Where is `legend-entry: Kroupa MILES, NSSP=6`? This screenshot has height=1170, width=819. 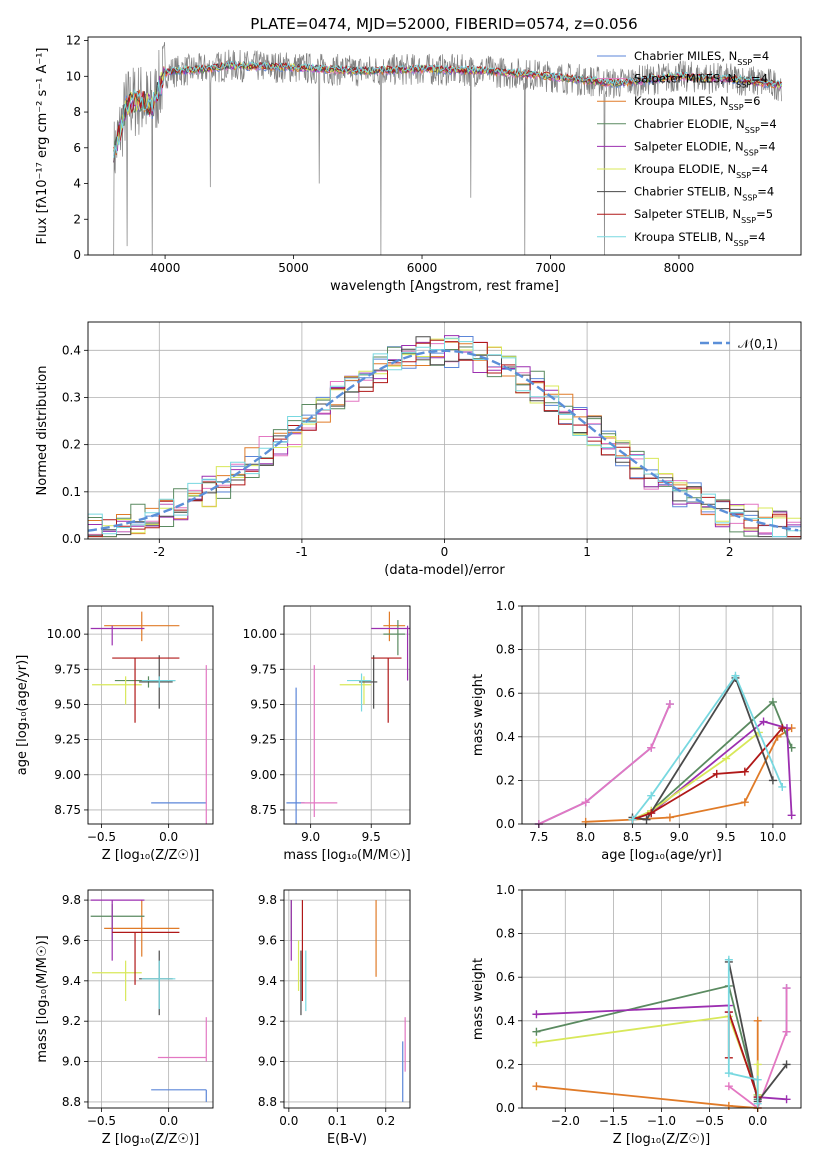 legend-entry: Kroupa MILES, NSSP=6 is located at coordinates (697, 103).